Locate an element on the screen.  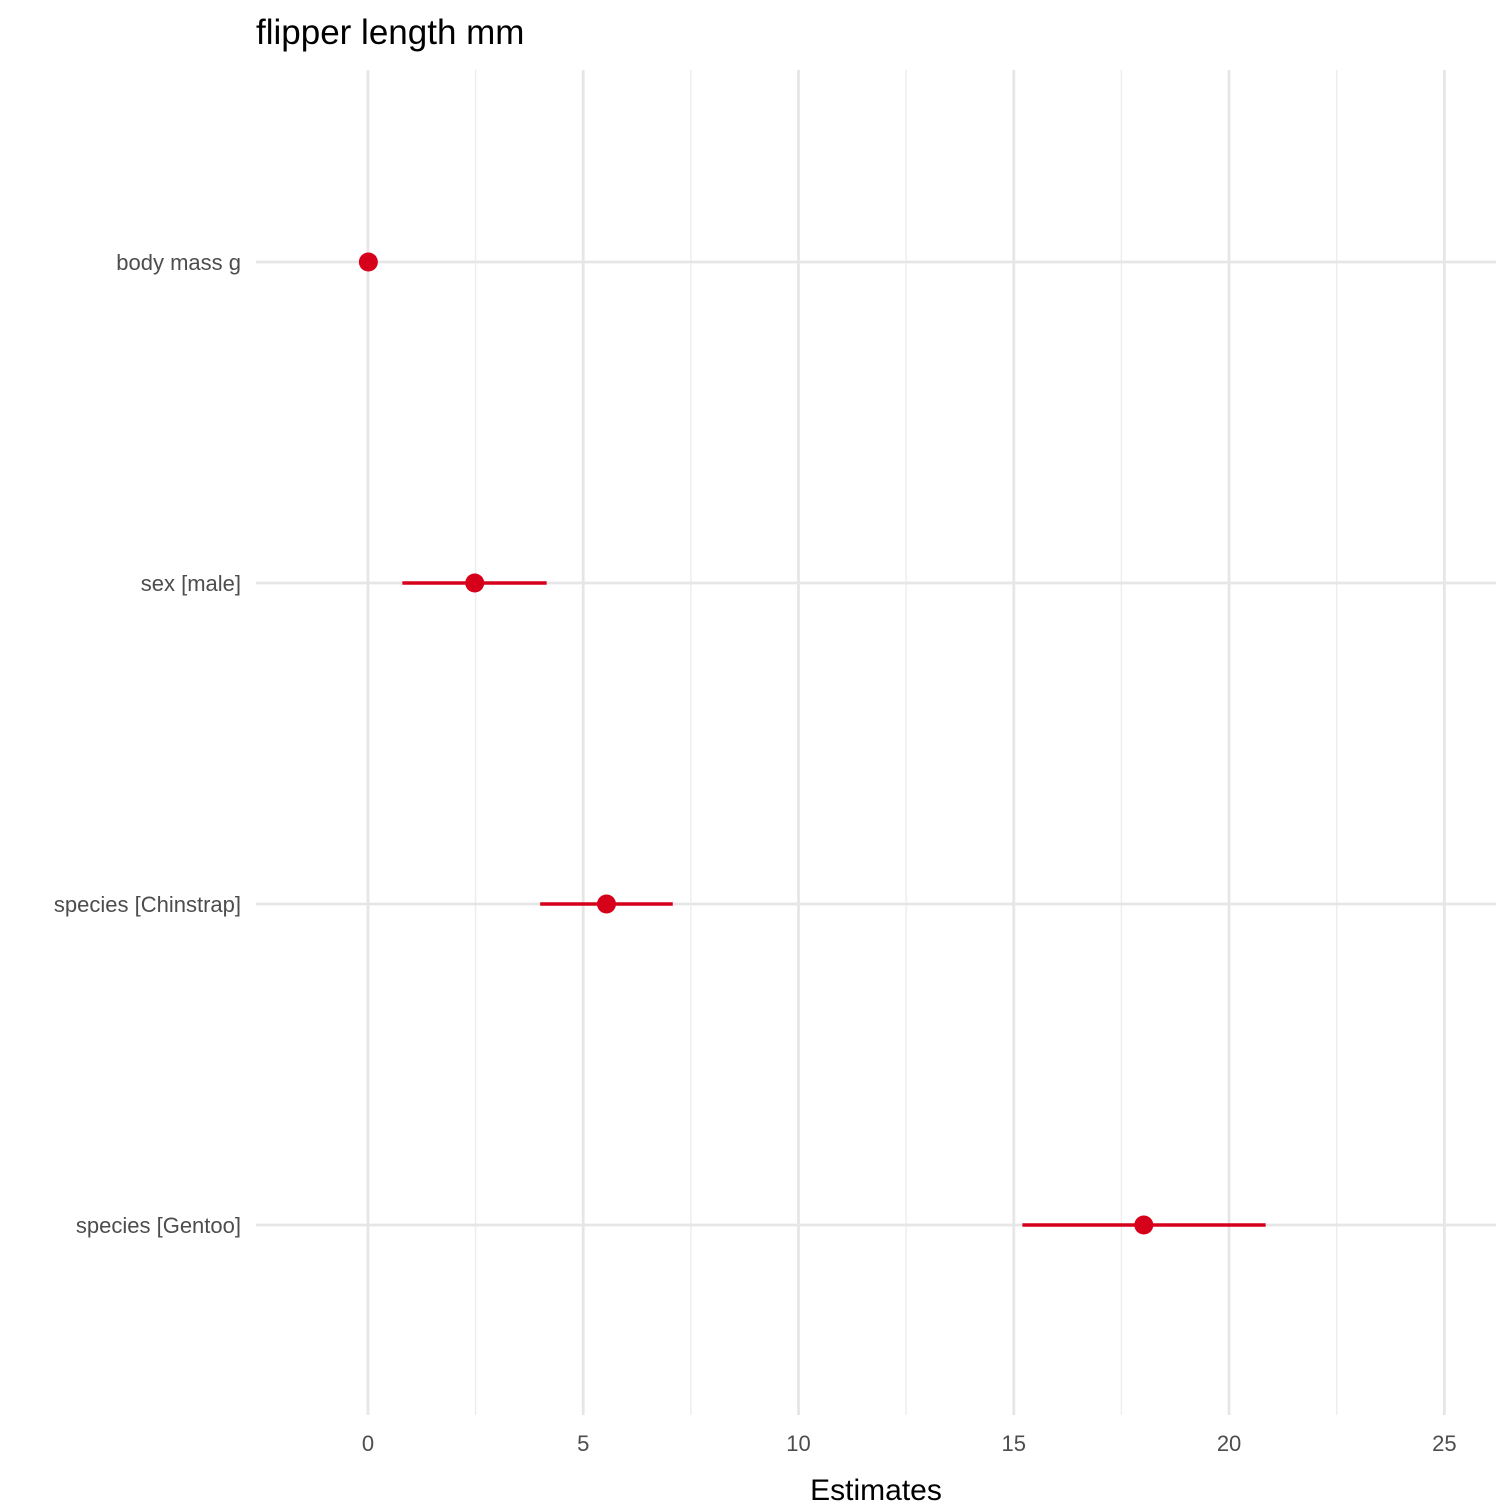
y-tick-label: sex [male] is located at coordinates (191, 583).